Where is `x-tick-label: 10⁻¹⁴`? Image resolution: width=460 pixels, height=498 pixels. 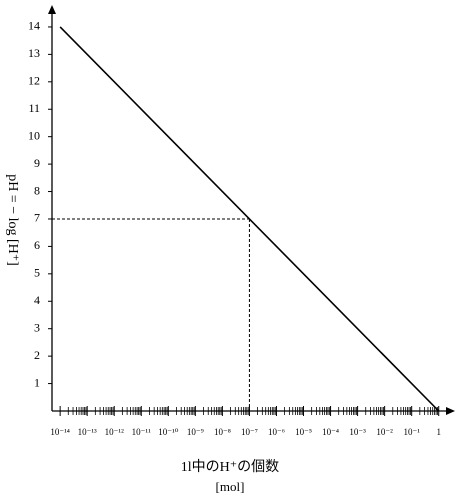
x-tick-label: 10⁻¹⁴ is located at coordinates (60, 432).